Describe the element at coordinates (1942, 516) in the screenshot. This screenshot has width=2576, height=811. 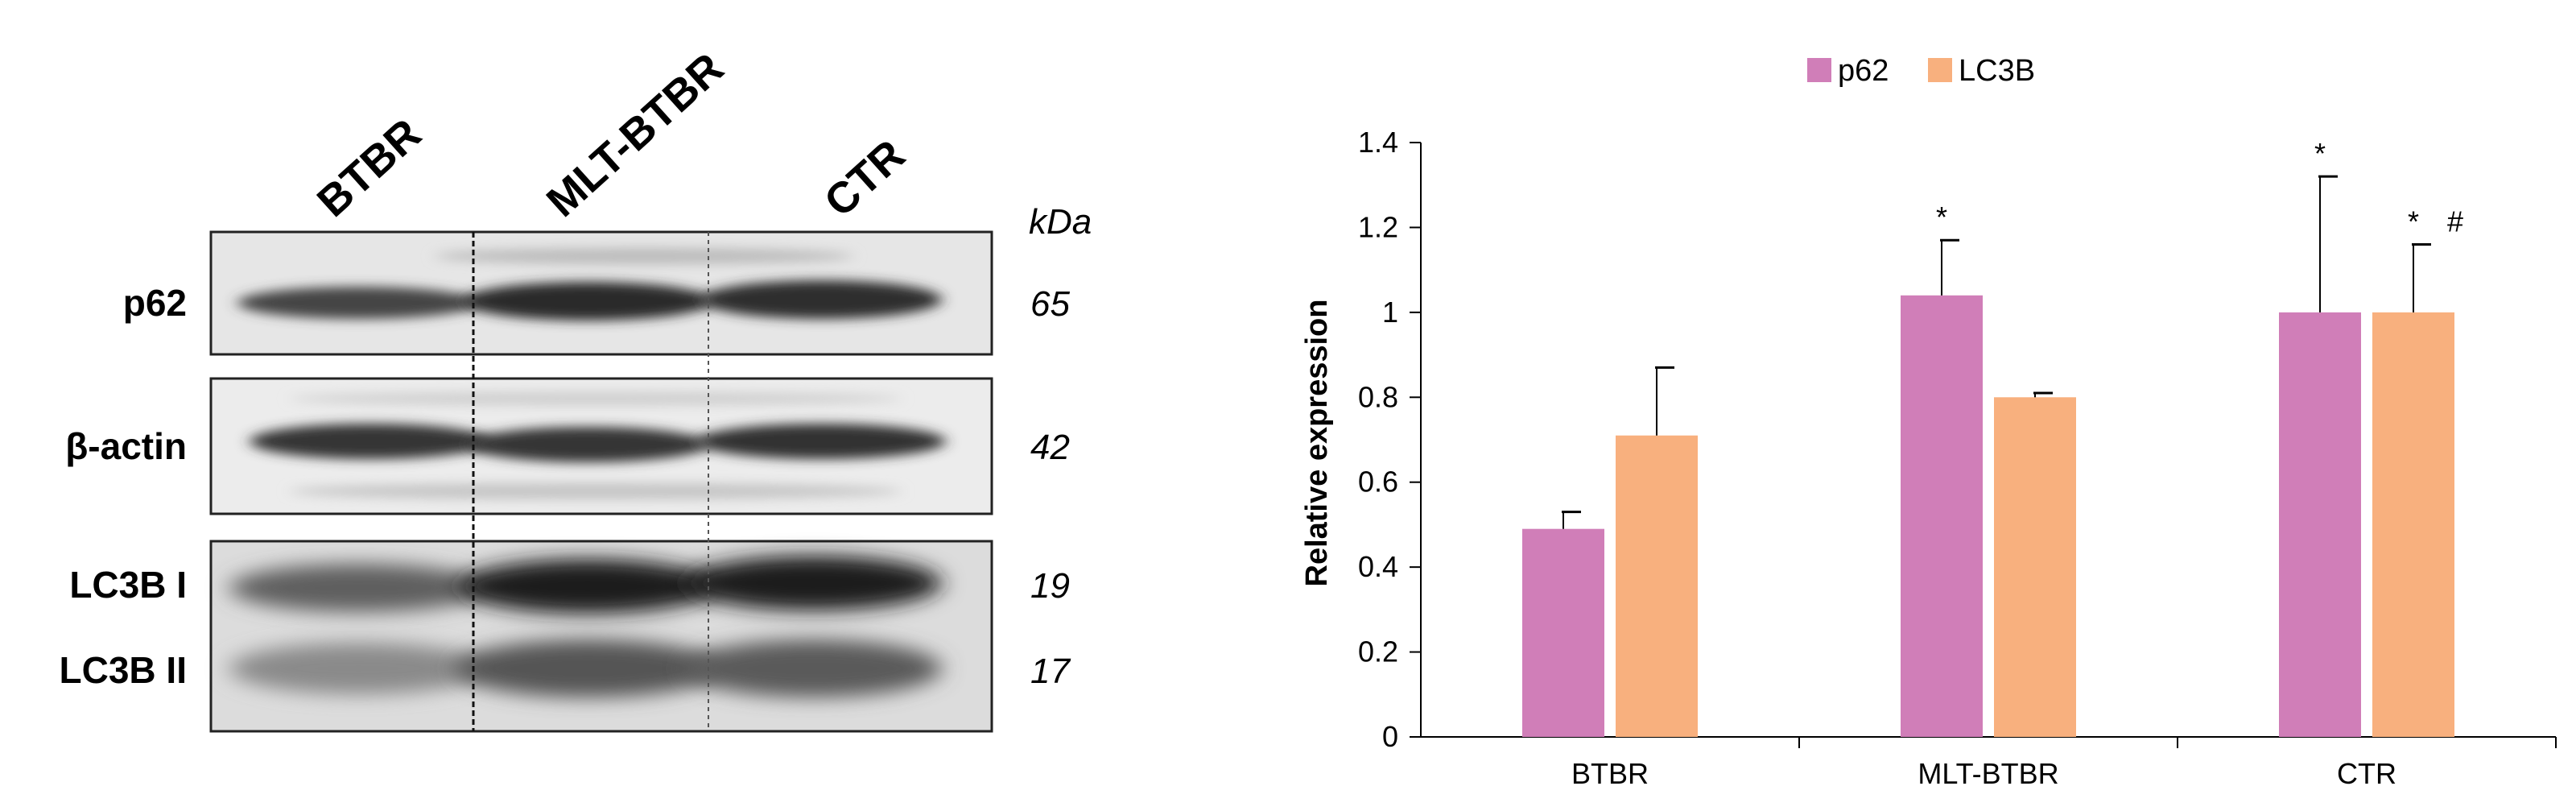
I see `bar-p62-mlt-btbr` at that location.